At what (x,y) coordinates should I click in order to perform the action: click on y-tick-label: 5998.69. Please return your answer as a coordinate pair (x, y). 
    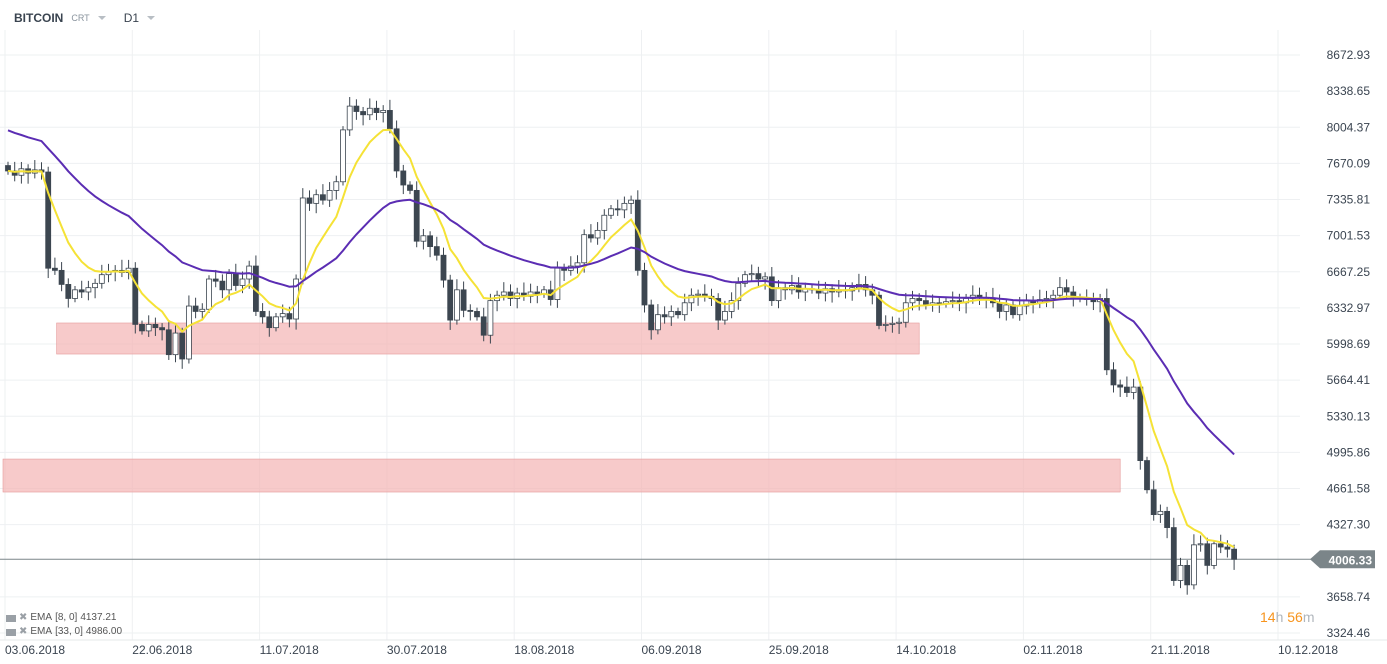
    Looking at the image, I should click on (1349, 344).